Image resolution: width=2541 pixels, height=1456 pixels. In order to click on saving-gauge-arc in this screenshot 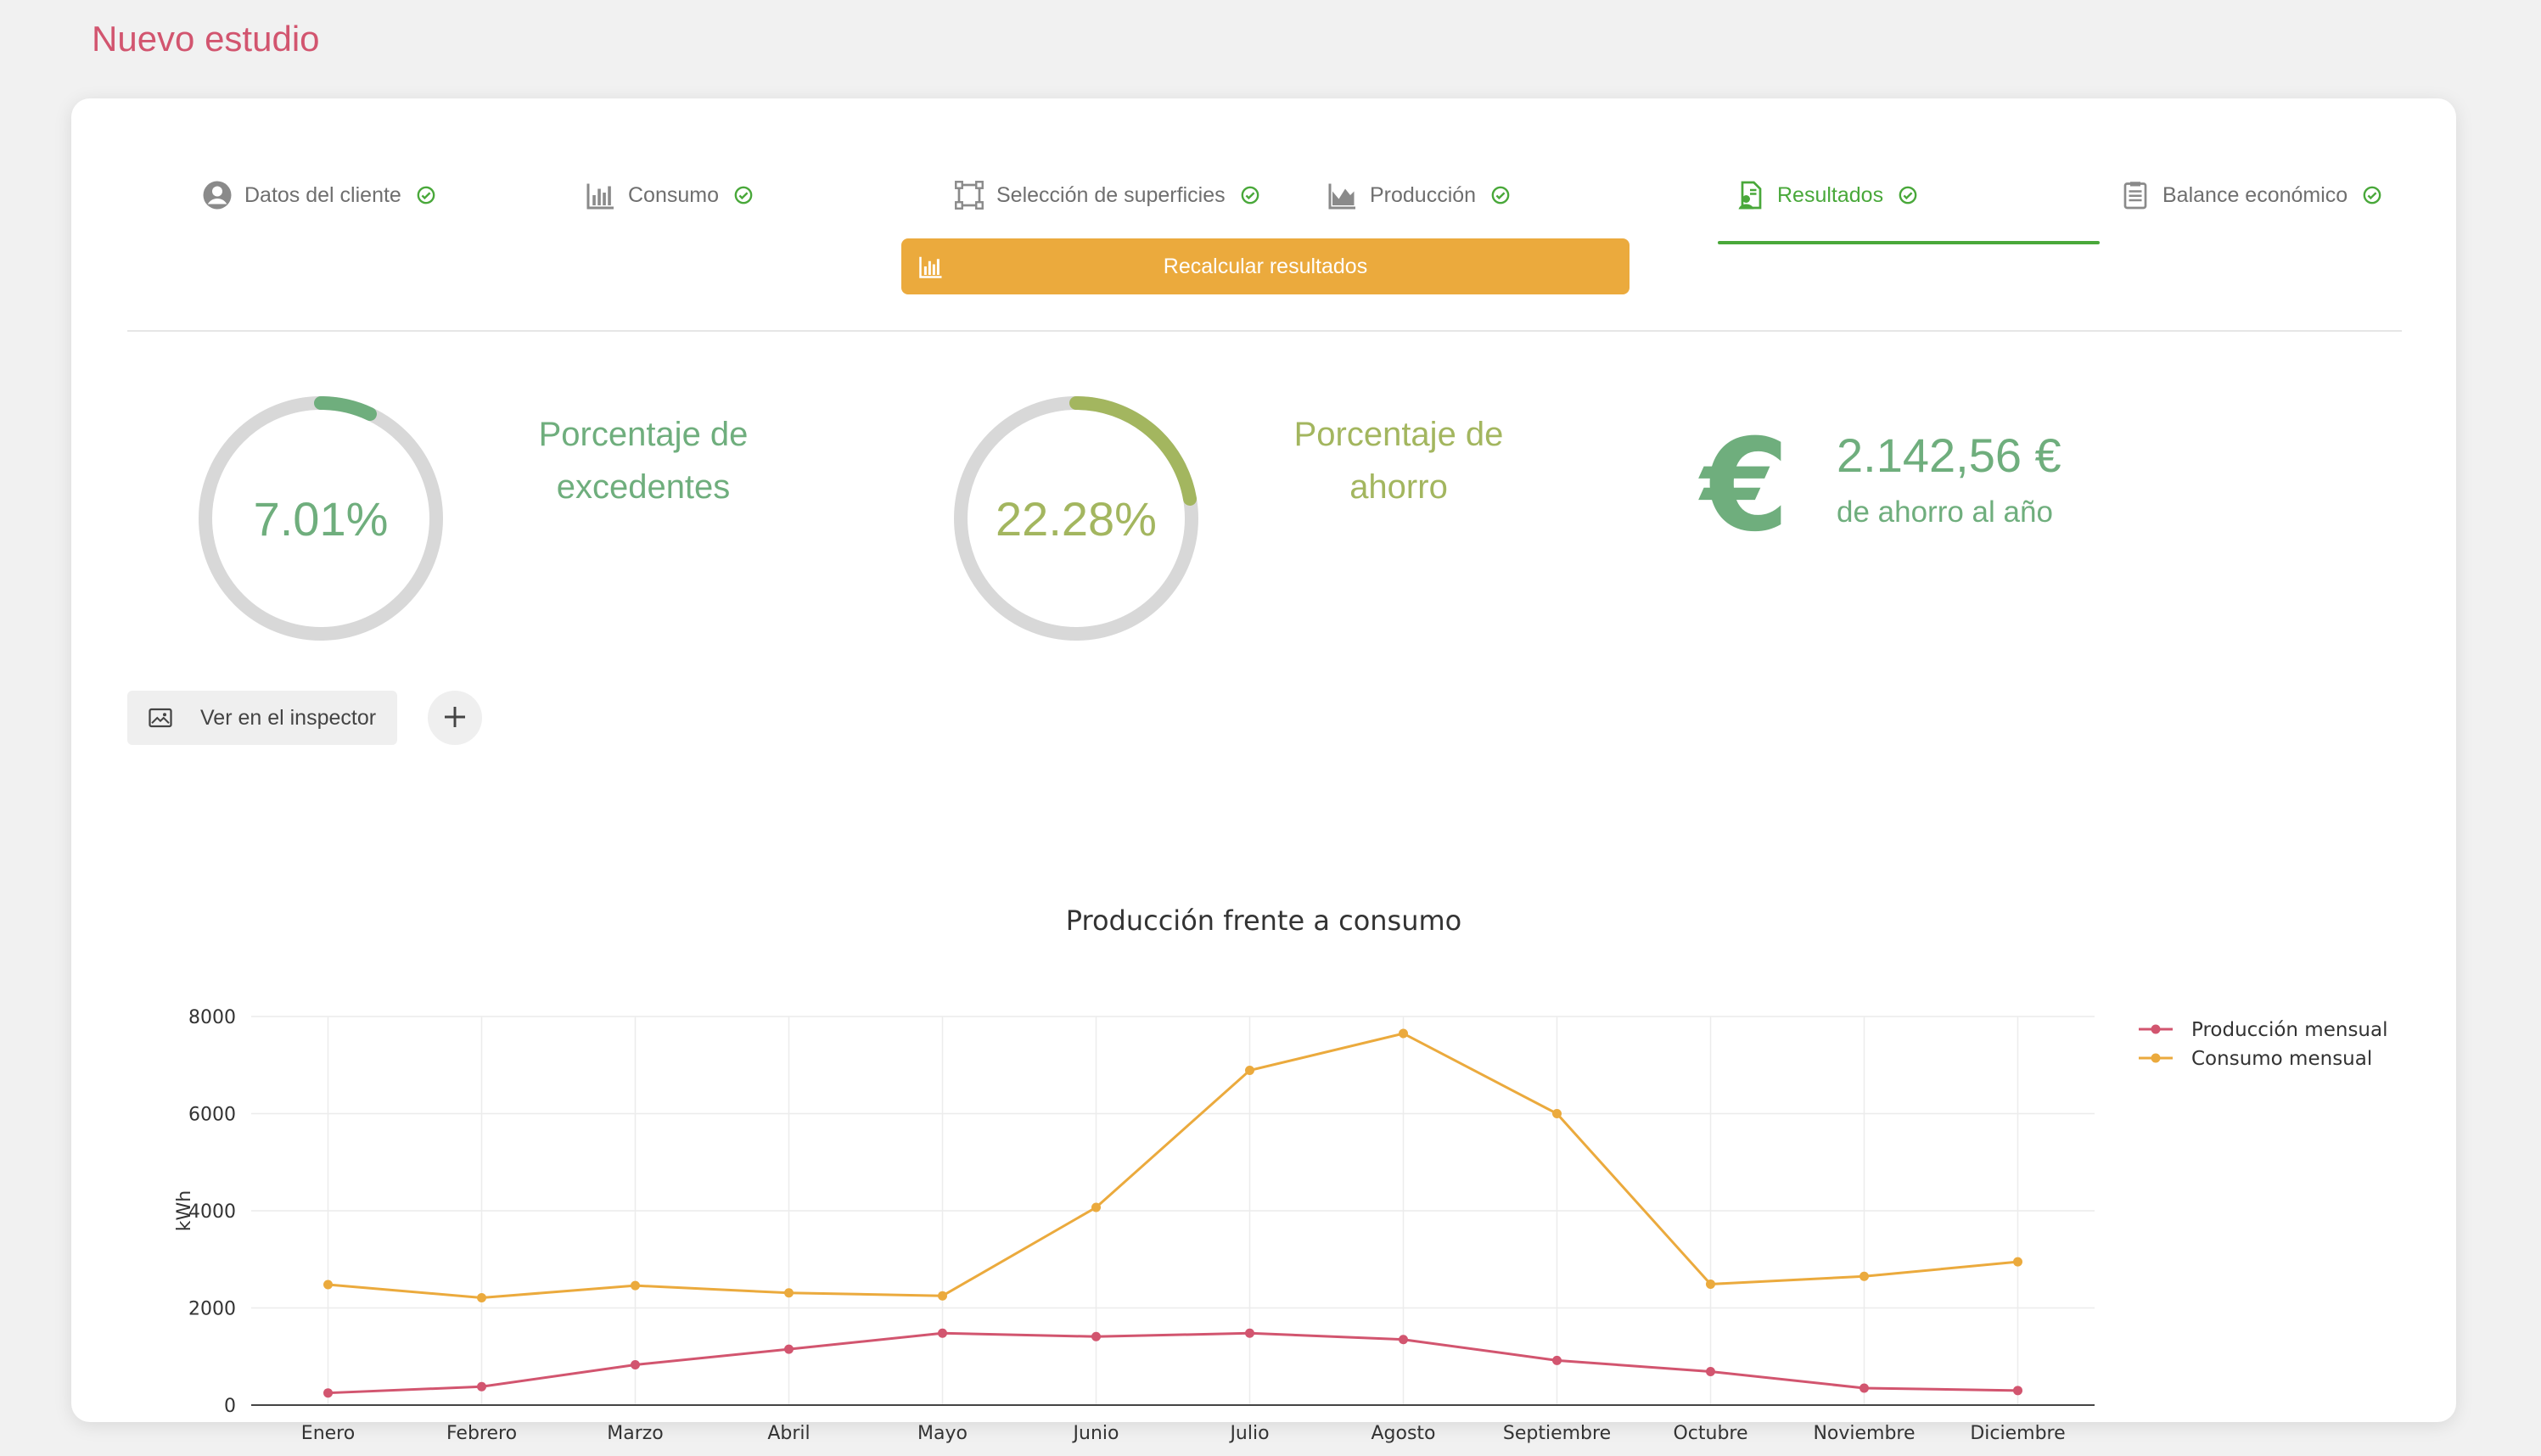, I will do `click(1076, 519)`.